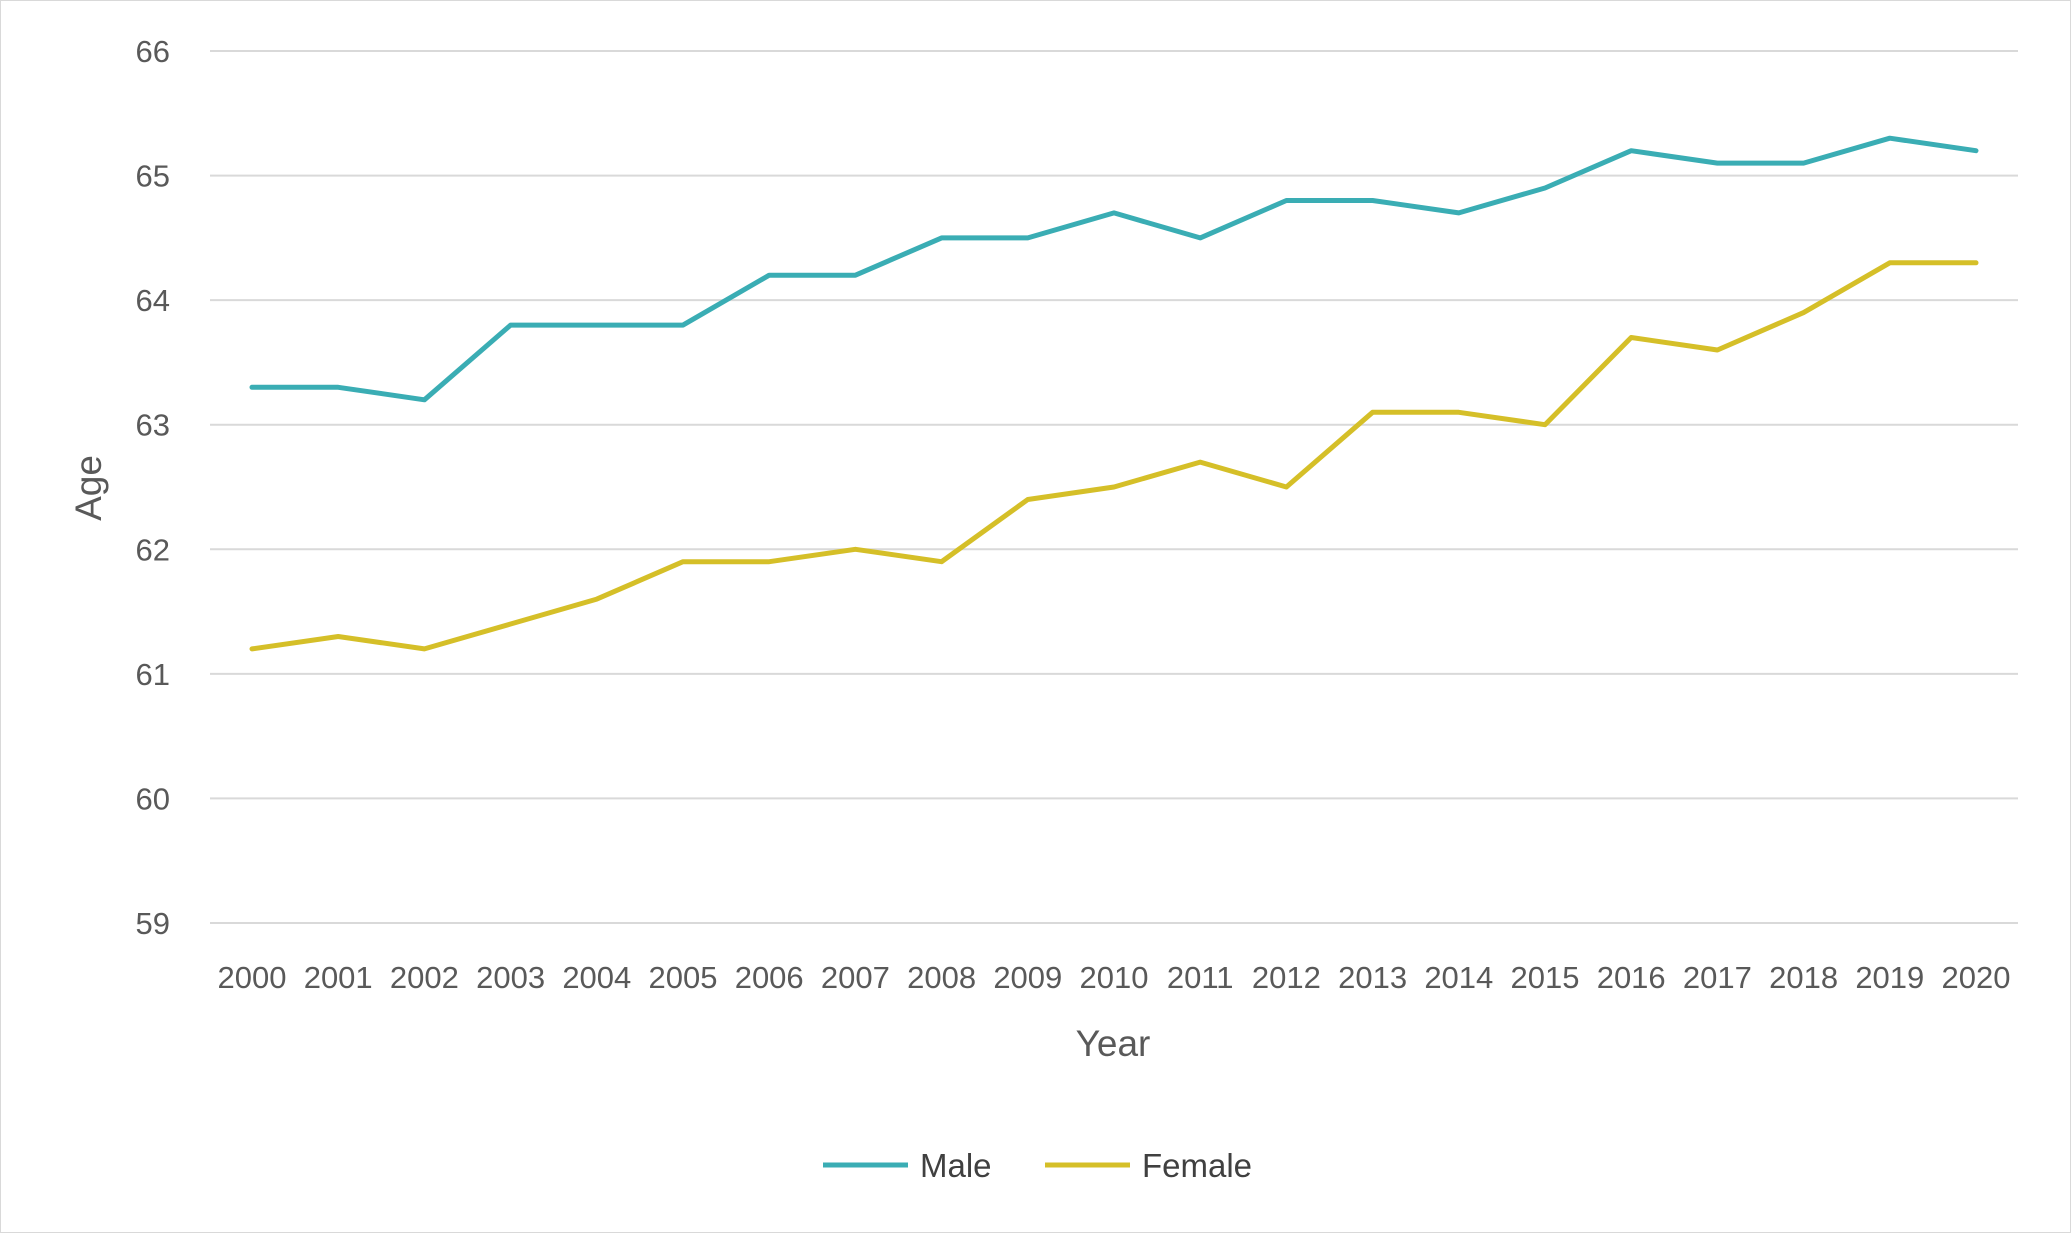 This screenshot has width=2071, height=1233. What do you see at coordinates (596, 977) in the screenshot?
I see `x-tick-label: 2004` at bounding box center [596, 977].